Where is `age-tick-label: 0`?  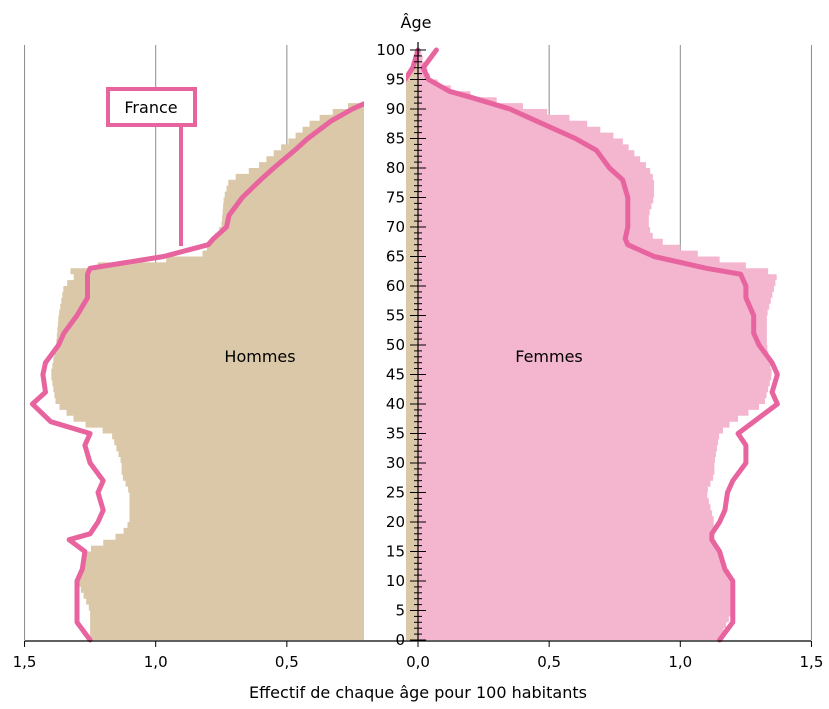 age-tick-label: 0 is located at coordinates (400, 640).